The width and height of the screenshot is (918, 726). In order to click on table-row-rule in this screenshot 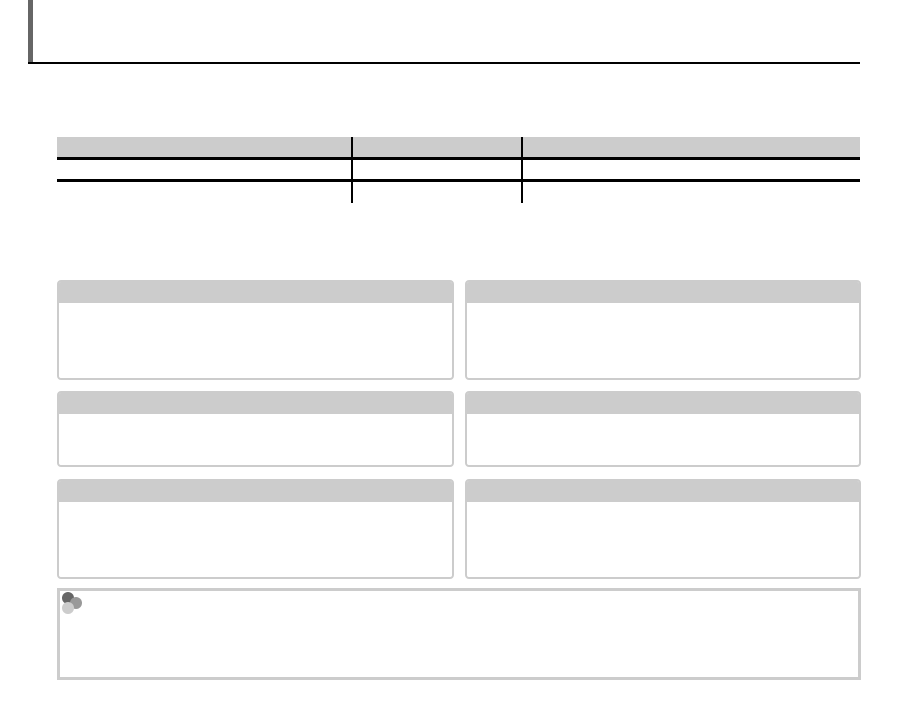, I will do `click(458, 180)`.